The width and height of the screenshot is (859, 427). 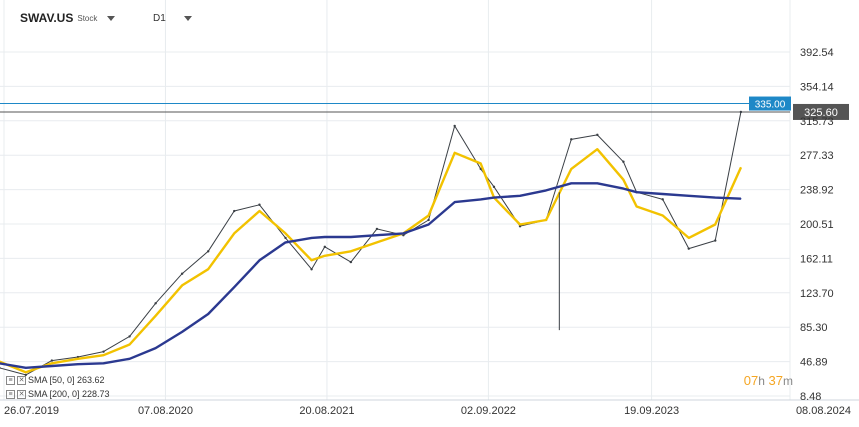 What do you see at coordinates (817, 156) in the screenshot?
I see `y-tick-label: 277.33` at bounding box center [817, 156].